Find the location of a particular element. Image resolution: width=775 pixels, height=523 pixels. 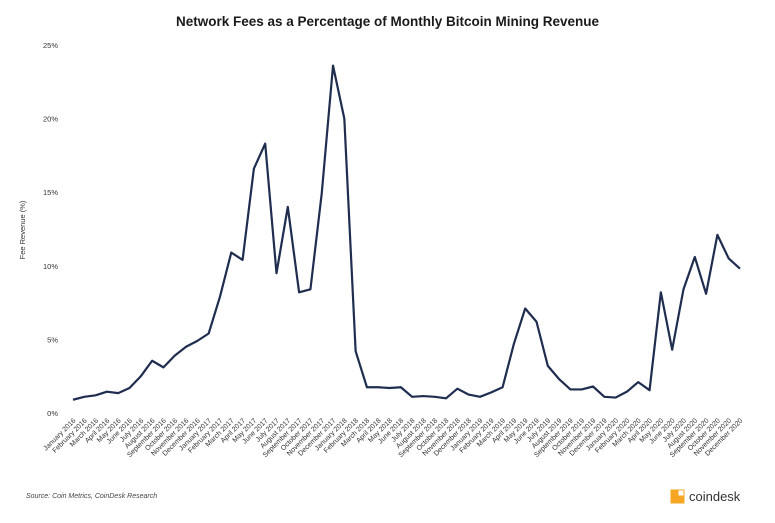

y-axis-label: Fee Revenue (%) is located at coordinates (22, 229).